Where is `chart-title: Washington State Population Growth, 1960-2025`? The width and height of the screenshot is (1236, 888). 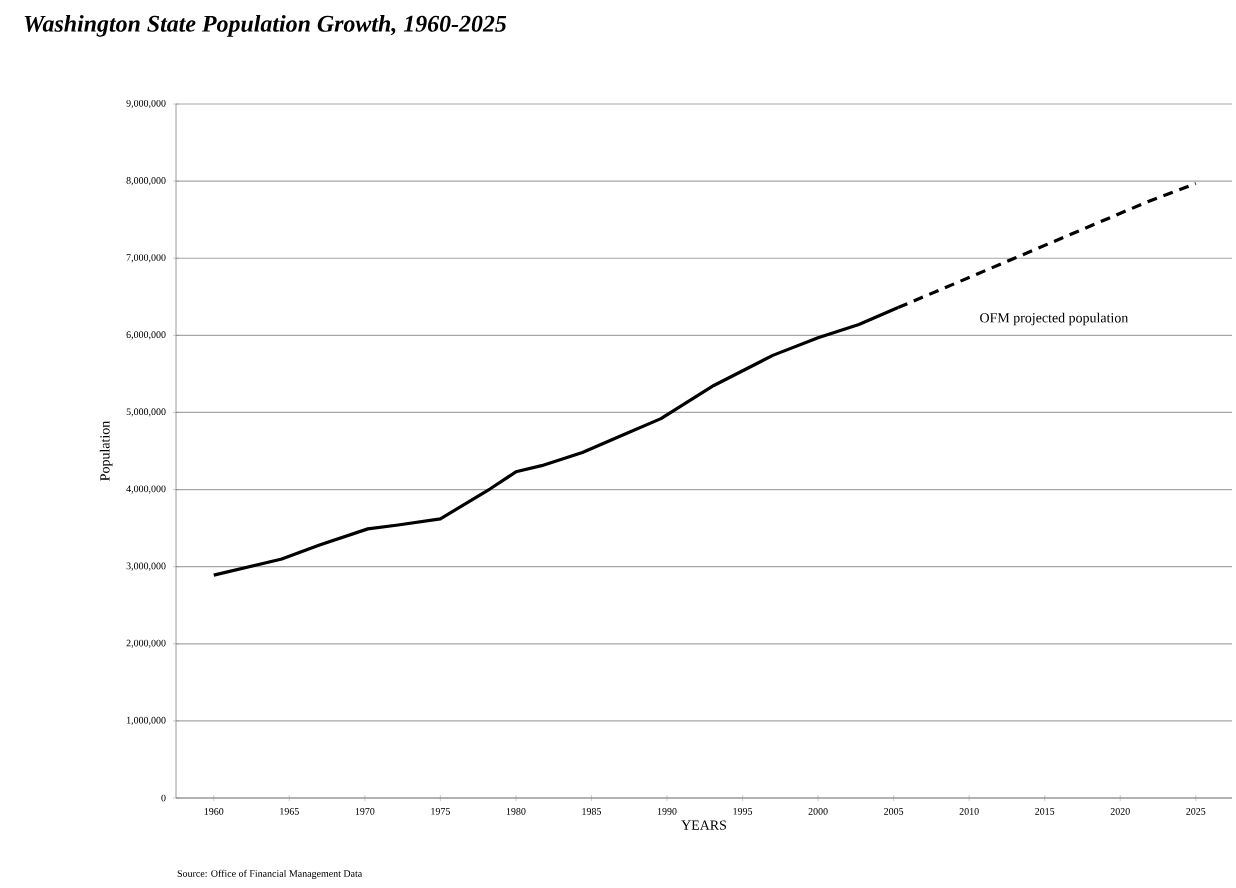
chart-title: Washington State Population Growth, 1960-2025 is located at coordinates (265, 26).